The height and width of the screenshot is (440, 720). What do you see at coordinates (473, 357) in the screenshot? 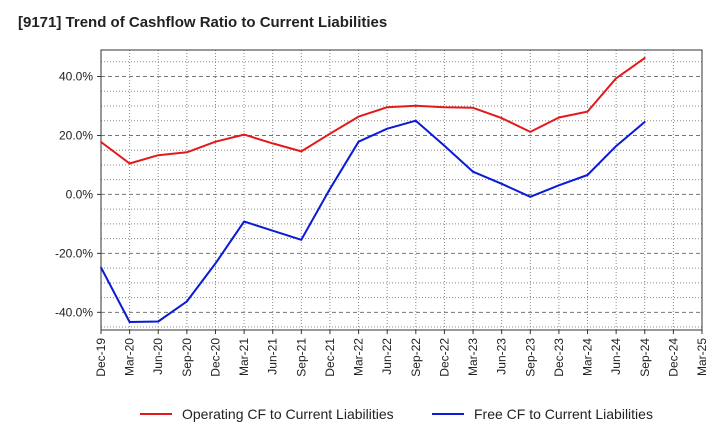
I see `x-tick-label: Mar-23` at bounding box center [473, 357].